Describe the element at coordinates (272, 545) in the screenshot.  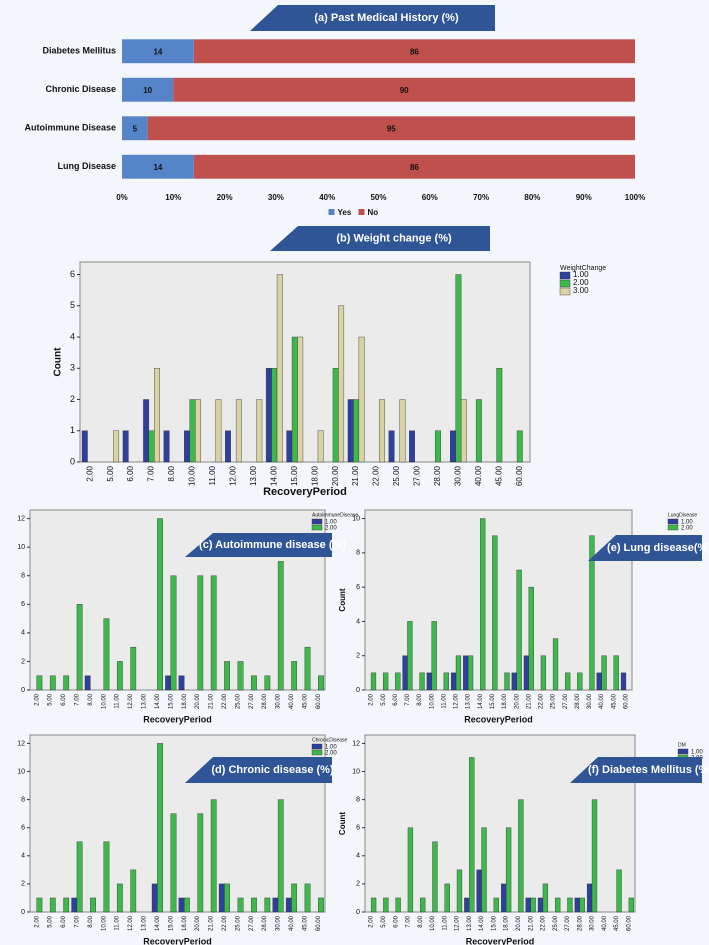
I see `chart-title: (c) Autoimmune disease (%)` at that location.